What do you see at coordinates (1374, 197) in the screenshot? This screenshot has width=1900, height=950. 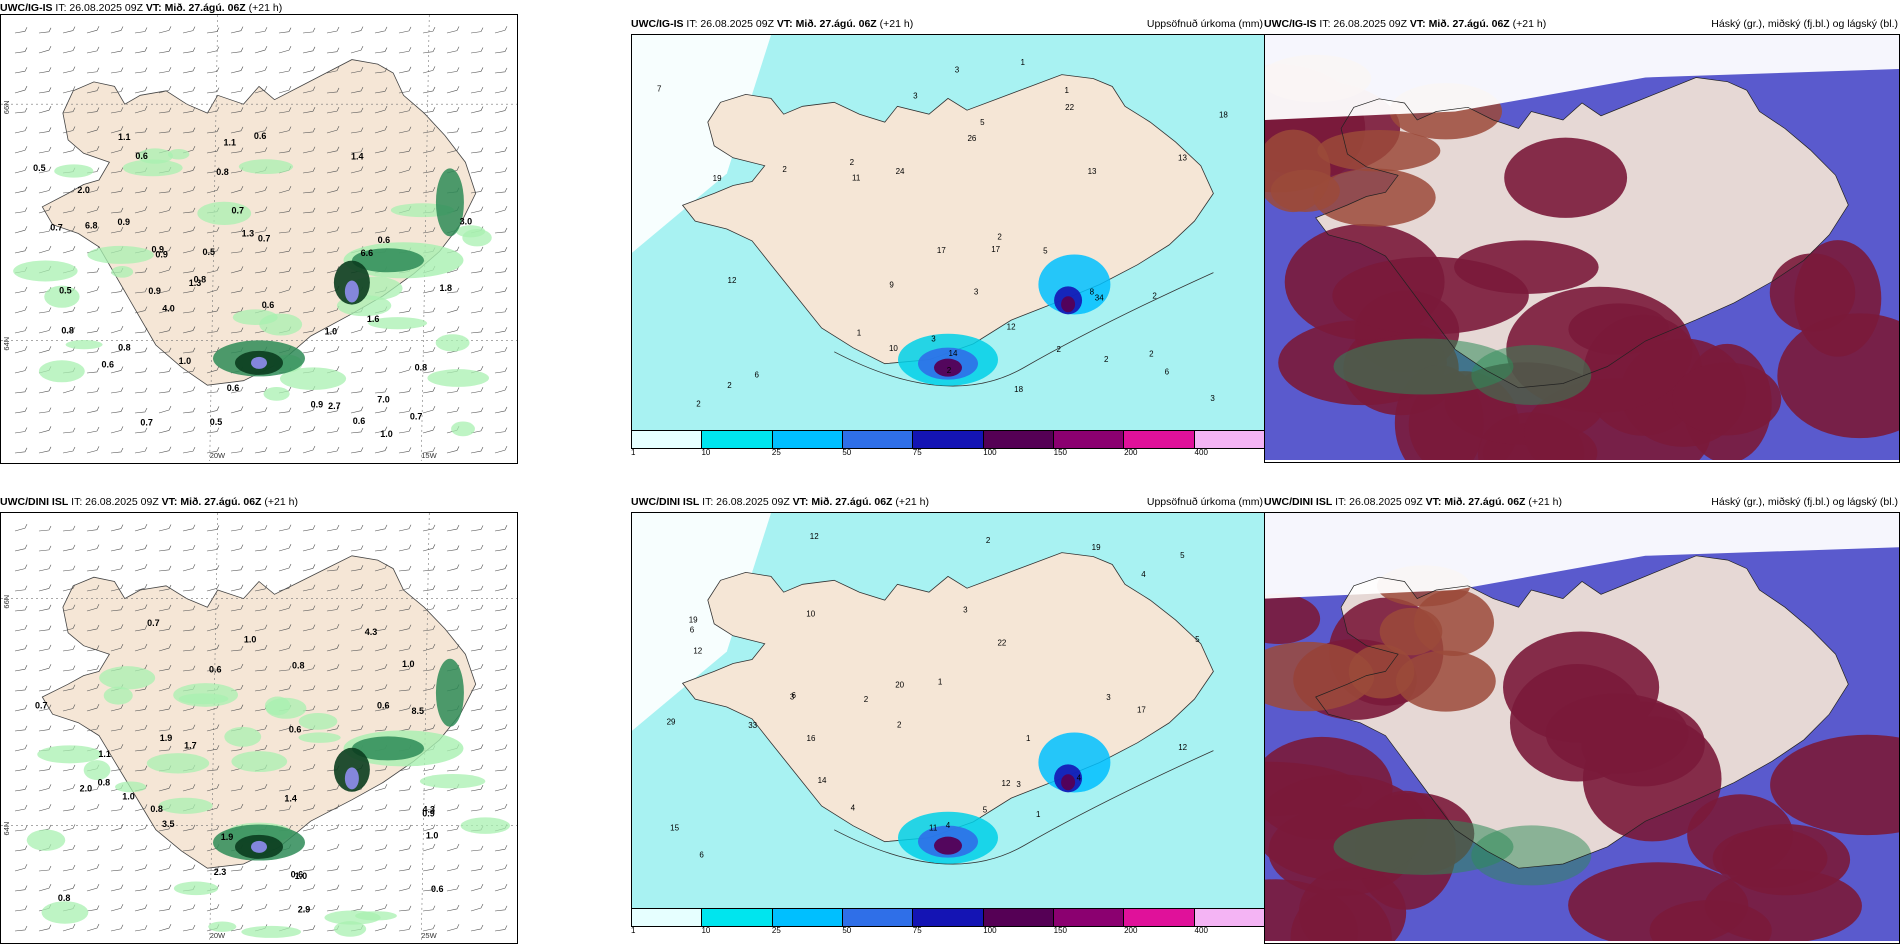 I see `mixed-cloud-area` at bounding box center [1374, 197].